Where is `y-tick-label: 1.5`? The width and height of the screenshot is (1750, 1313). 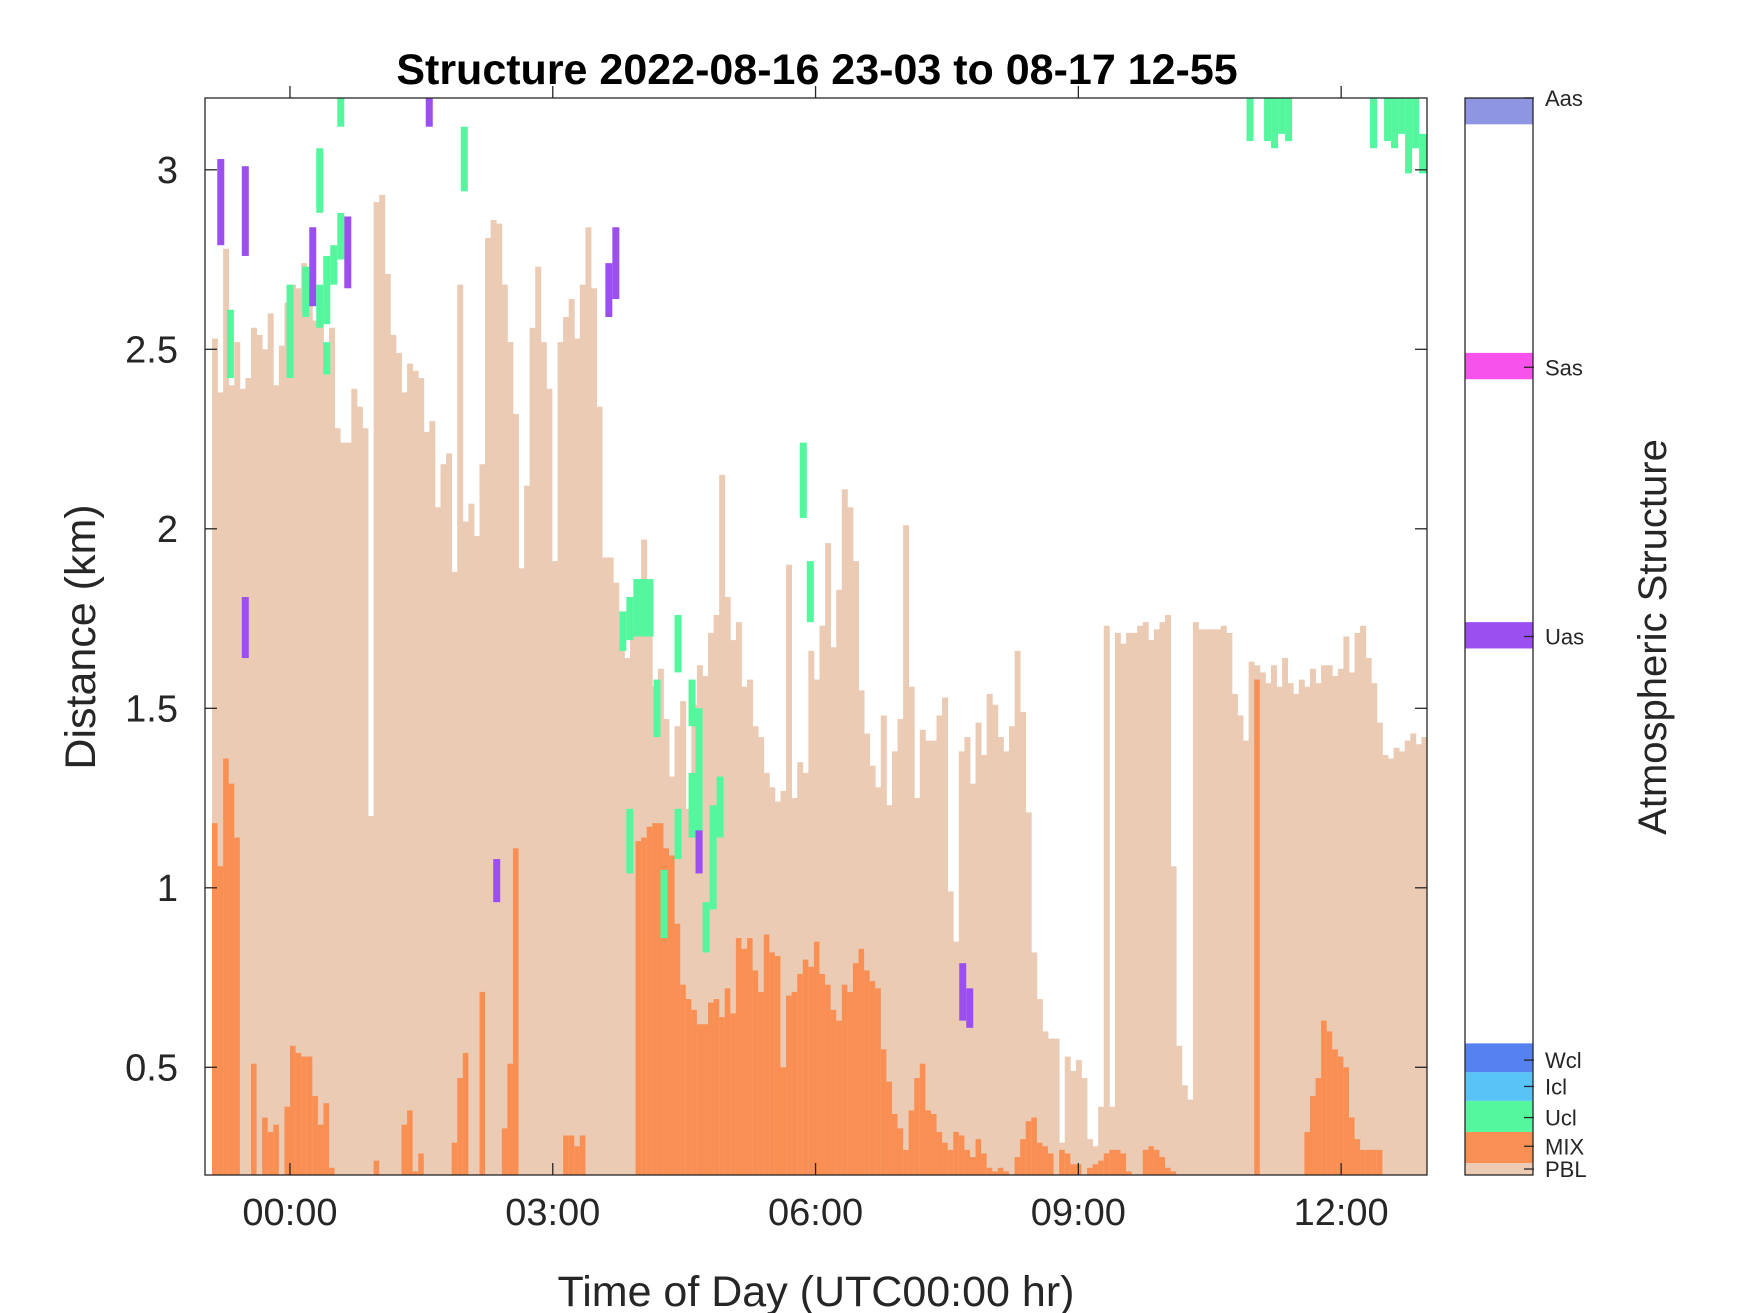 y-tick-label: 1.5 is located at coordinates (151, 709).